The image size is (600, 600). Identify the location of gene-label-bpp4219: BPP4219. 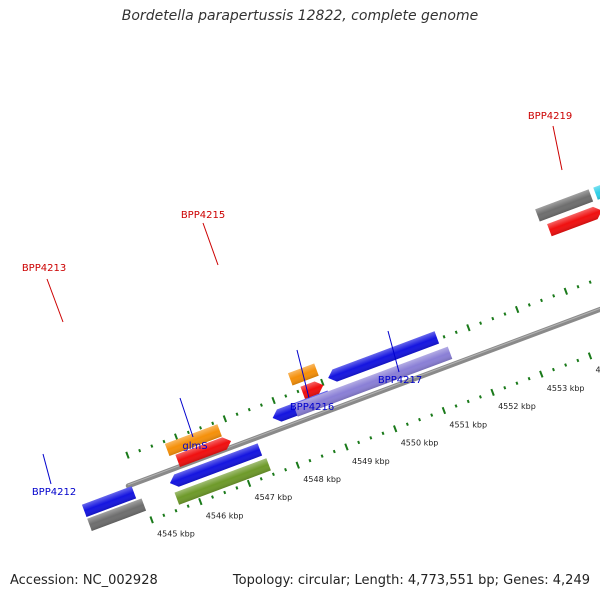
(550, 116).